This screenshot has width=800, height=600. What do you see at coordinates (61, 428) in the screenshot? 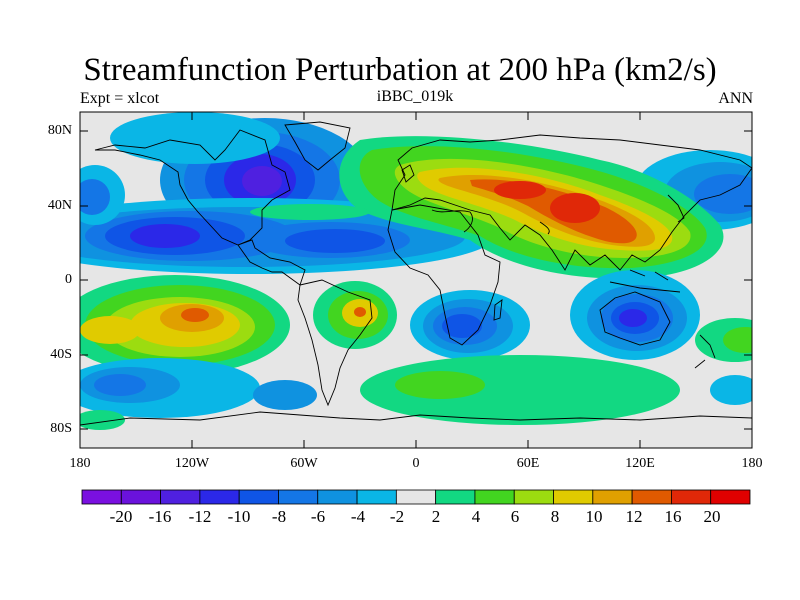
I see `lat-label-80s: 80S` at bounding box center [61, 428].